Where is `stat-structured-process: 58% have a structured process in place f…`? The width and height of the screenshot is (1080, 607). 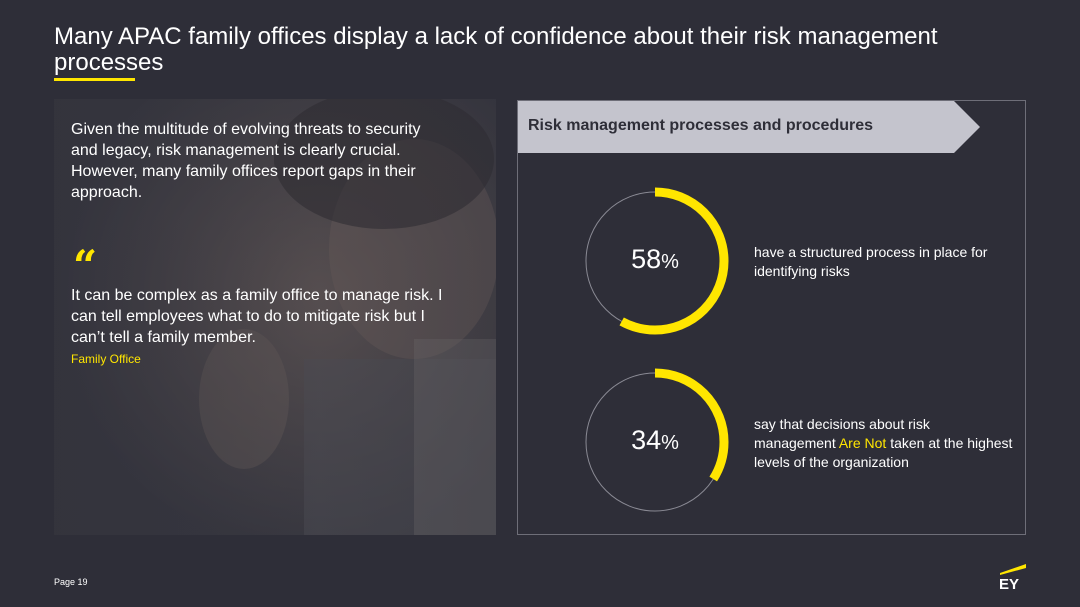
stat-structured-process: 58% have a structured process in place f… is located at coordinates (771, 261).